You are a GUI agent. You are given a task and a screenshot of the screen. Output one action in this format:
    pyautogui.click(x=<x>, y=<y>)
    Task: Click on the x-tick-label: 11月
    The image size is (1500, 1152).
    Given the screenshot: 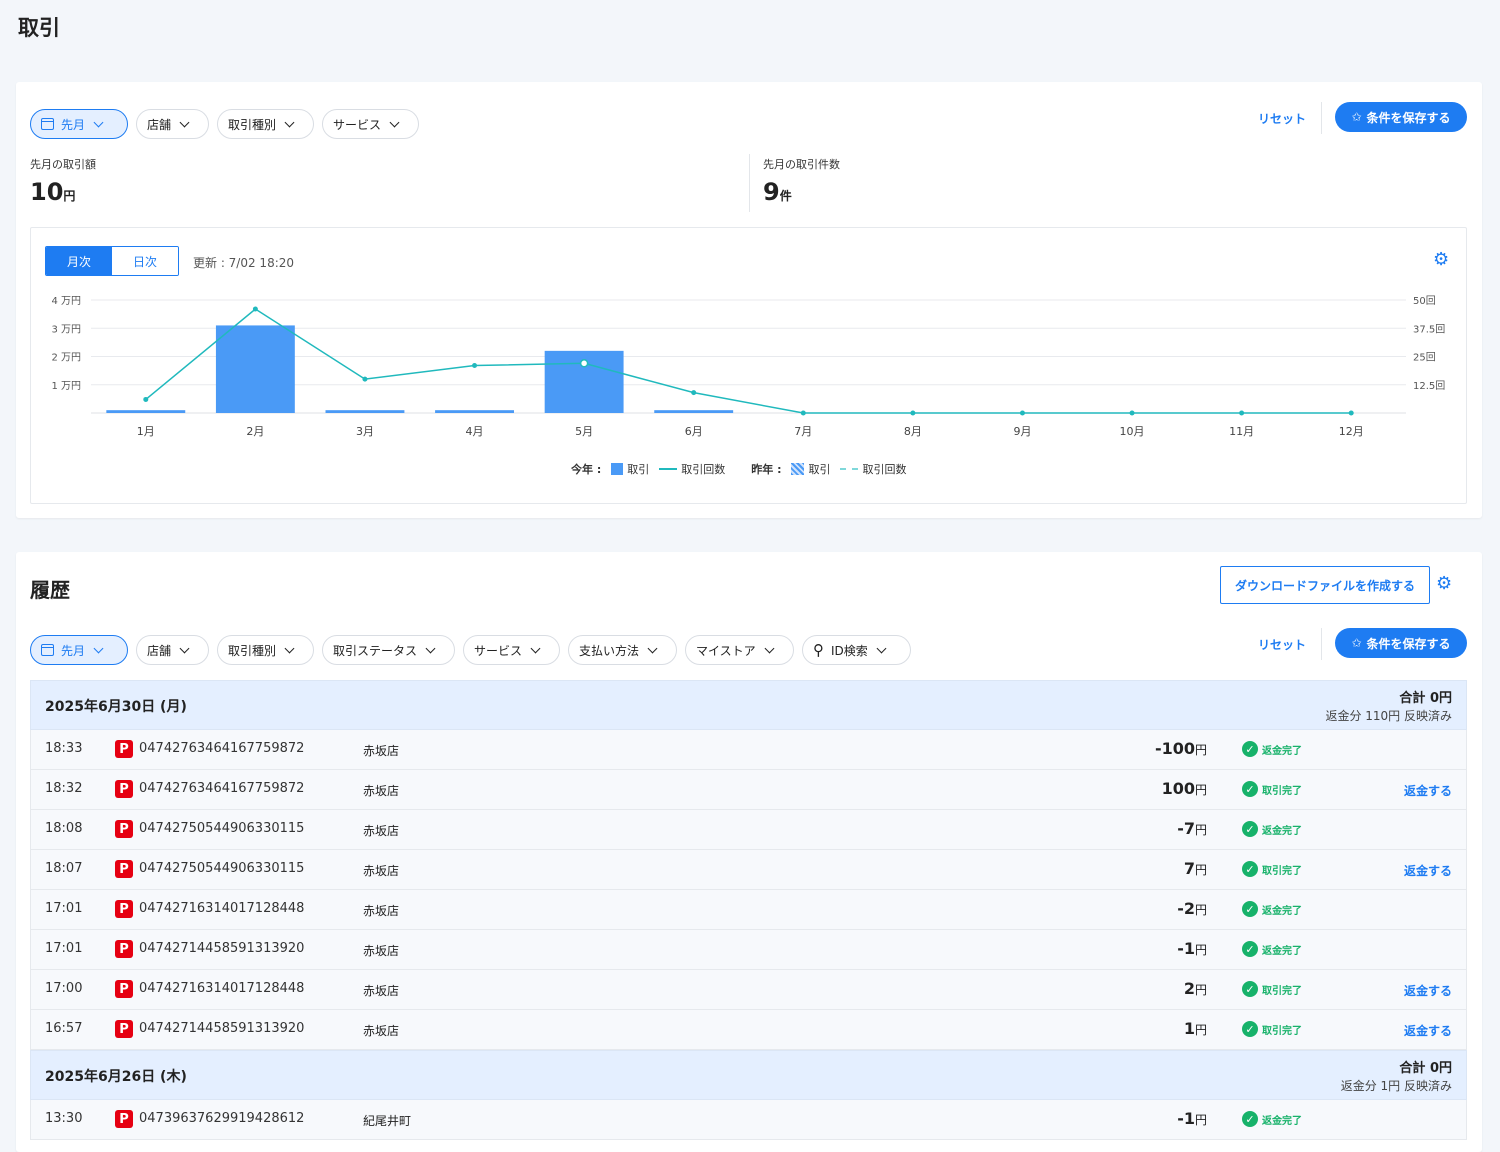 What is the action you would take?
    pyautogui.click(x=1241, y=431)
    